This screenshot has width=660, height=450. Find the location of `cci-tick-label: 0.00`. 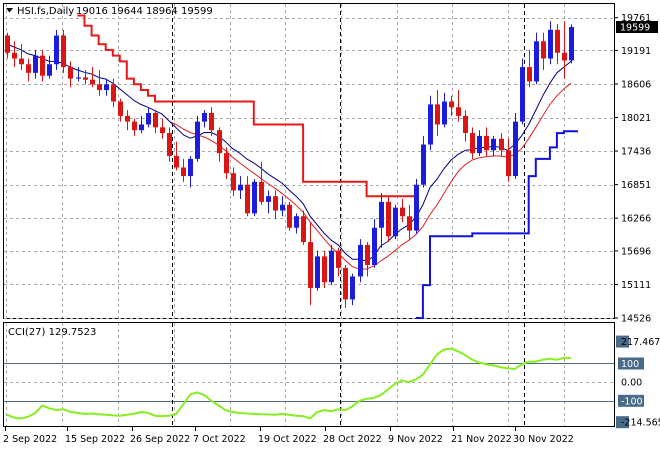

cci-tick-label: 0.00 is located at coordinates (631, 383).